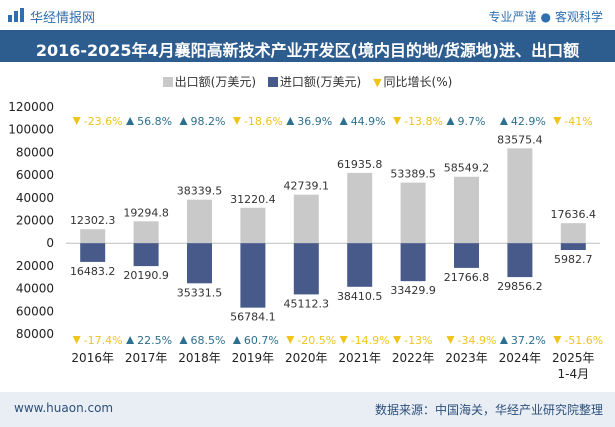 The image size is (615, 427). I want to click on growth-label: -13%, so click(418, 340).